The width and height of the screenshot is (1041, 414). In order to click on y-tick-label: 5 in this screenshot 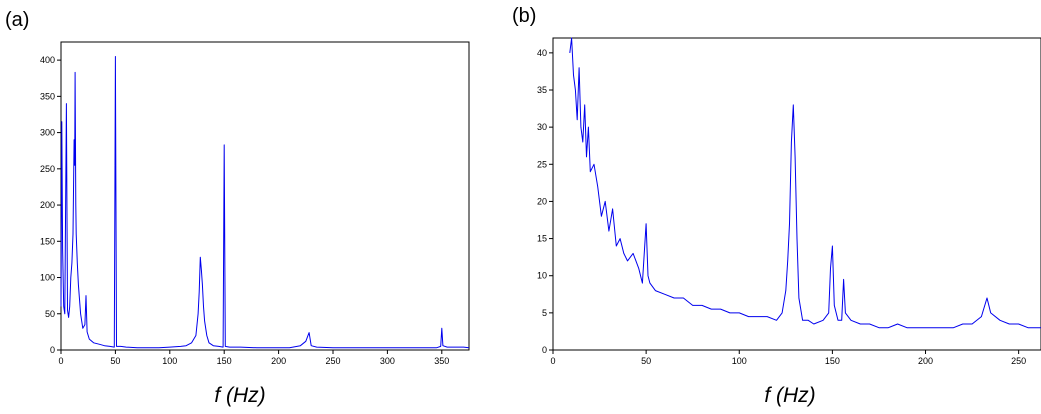, I will do `click(544, 313)`.